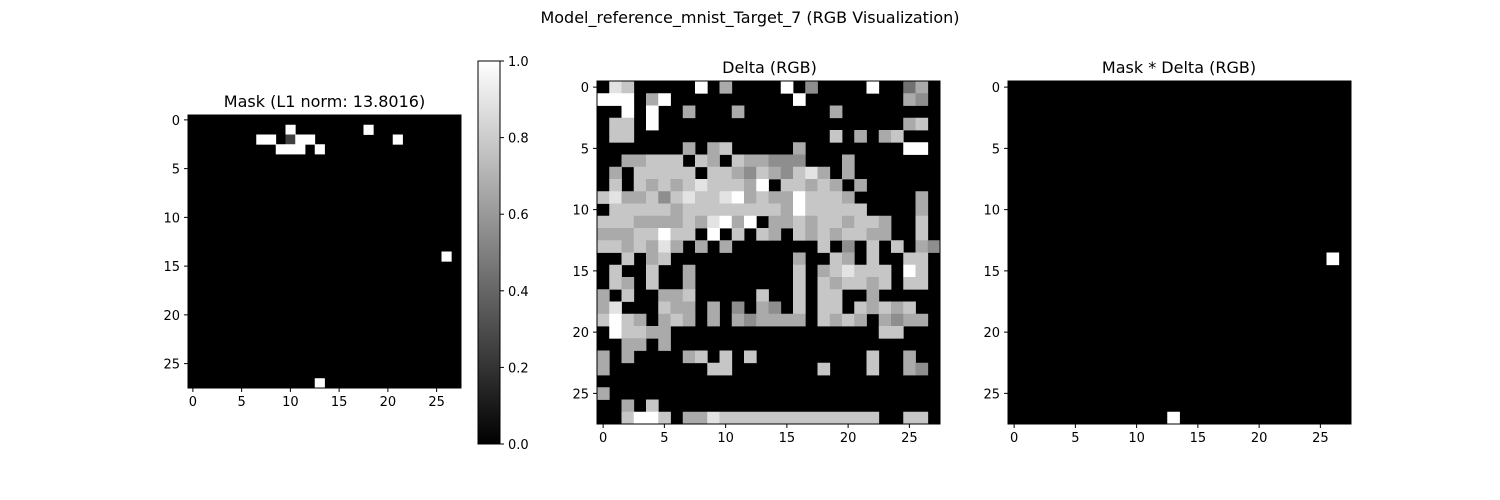 Image resolution: width=1500 pixels, height=500 pixels. Describe the element at coordinates (514, 254) in the screenshot. I see `colorbar-ticks: 0.0 0.2 0.4 0.6 0.8 1.0` at that location.